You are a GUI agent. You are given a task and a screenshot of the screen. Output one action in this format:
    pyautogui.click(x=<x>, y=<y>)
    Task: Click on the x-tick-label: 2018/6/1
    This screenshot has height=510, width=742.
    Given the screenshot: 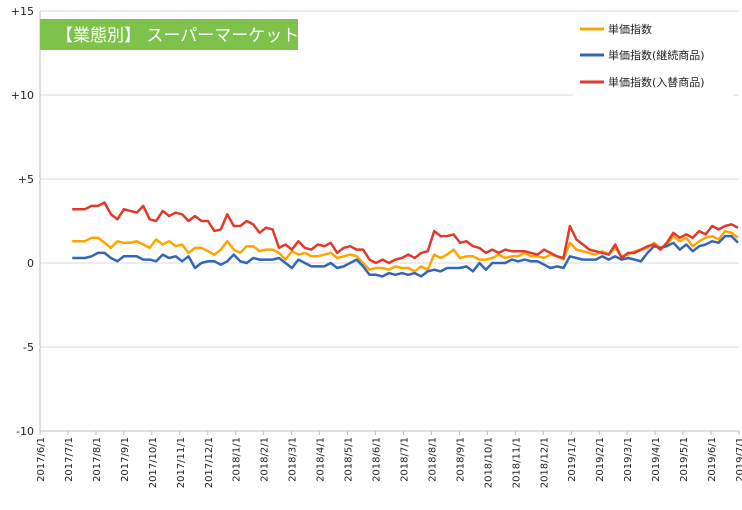 What is the action you would take?
    pyautogui.click(x=377, y=459)
    